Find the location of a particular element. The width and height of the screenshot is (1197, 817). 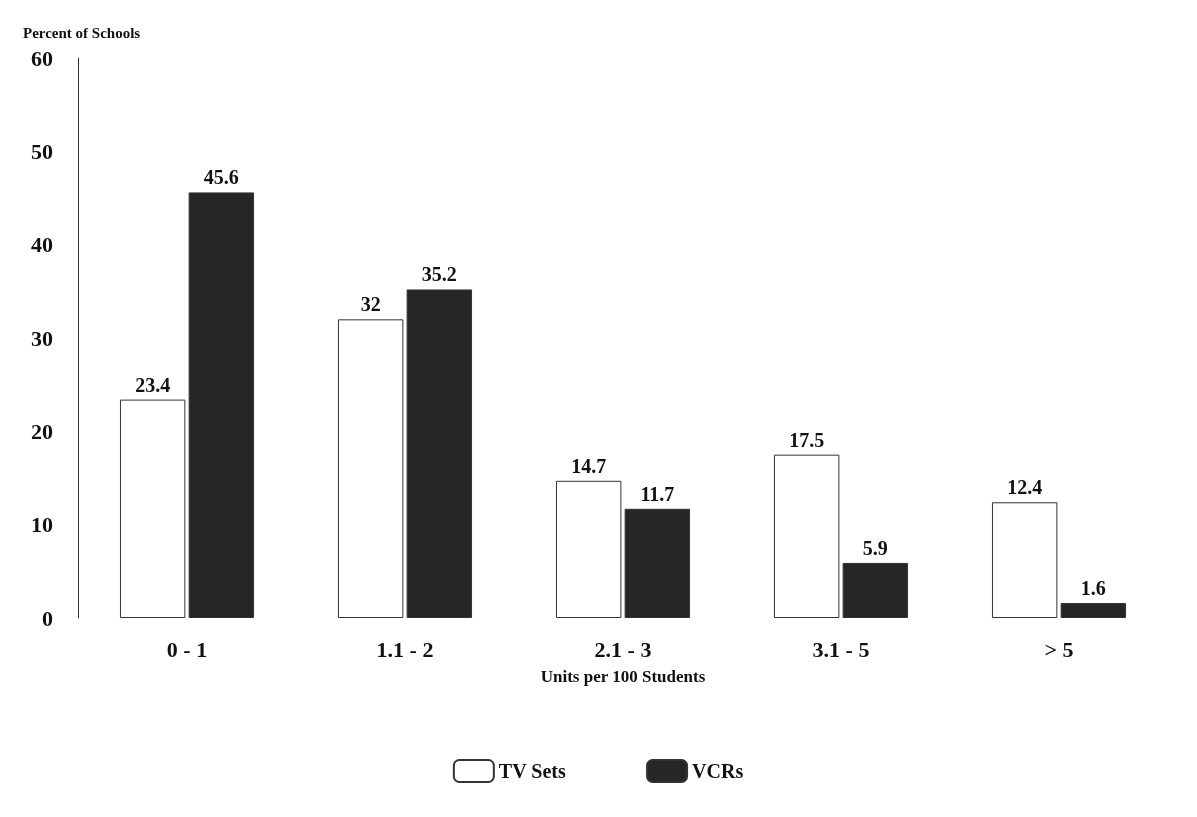

x-tick-label: 3.1 - 5 is located at coordinates (841, 649).